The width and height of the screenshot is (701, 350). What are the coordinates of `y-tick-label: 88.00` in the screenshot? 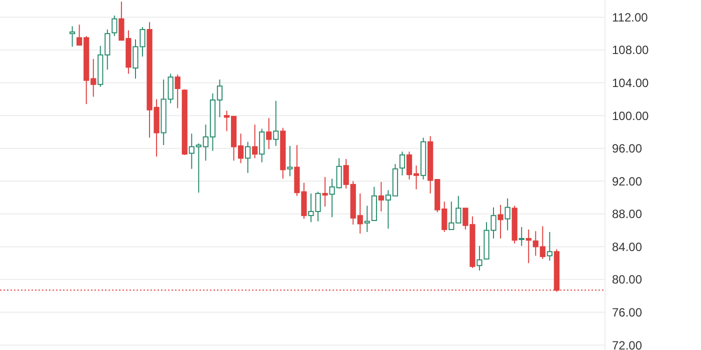 It's located at (627, 214).